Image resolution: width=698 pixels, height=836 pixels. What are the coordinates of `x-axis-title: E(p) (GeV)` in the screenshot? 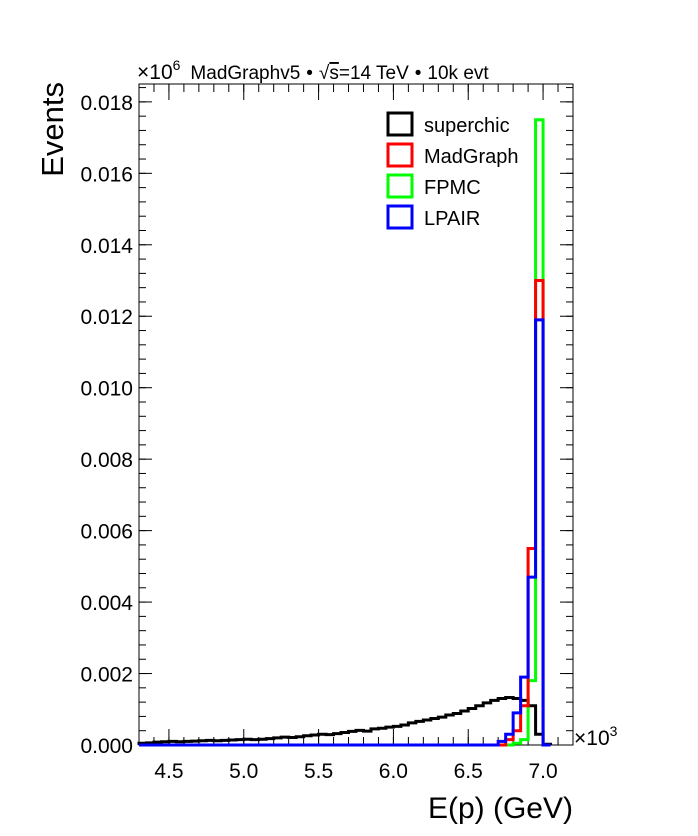 It's located at (500, 808).